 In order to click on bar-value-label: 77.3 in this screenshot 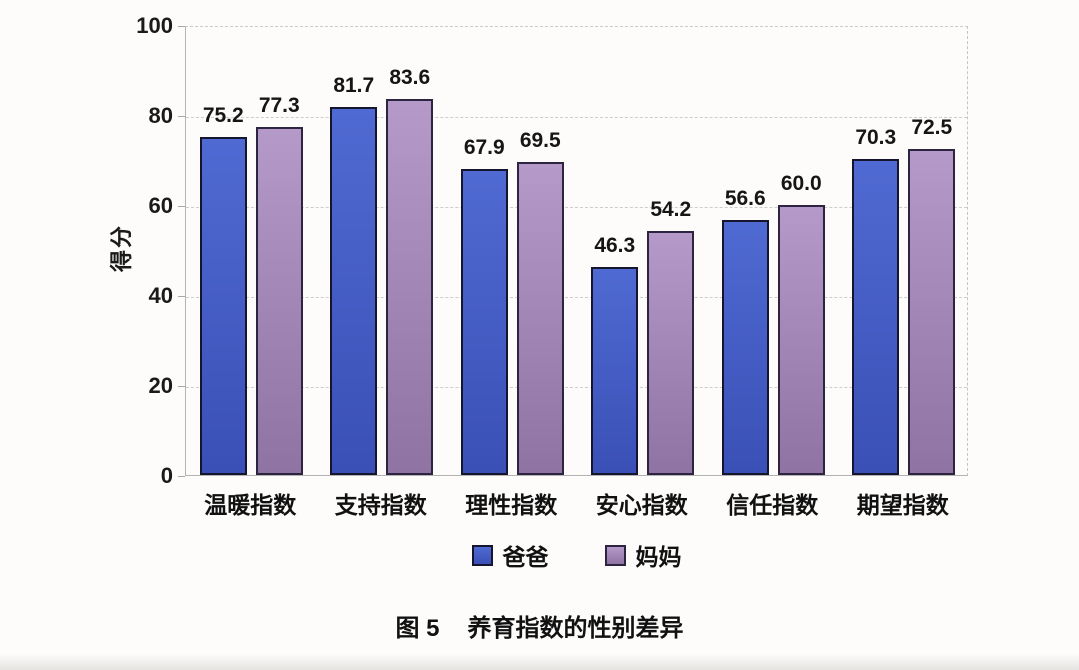, I will do `click(279, 106)`.